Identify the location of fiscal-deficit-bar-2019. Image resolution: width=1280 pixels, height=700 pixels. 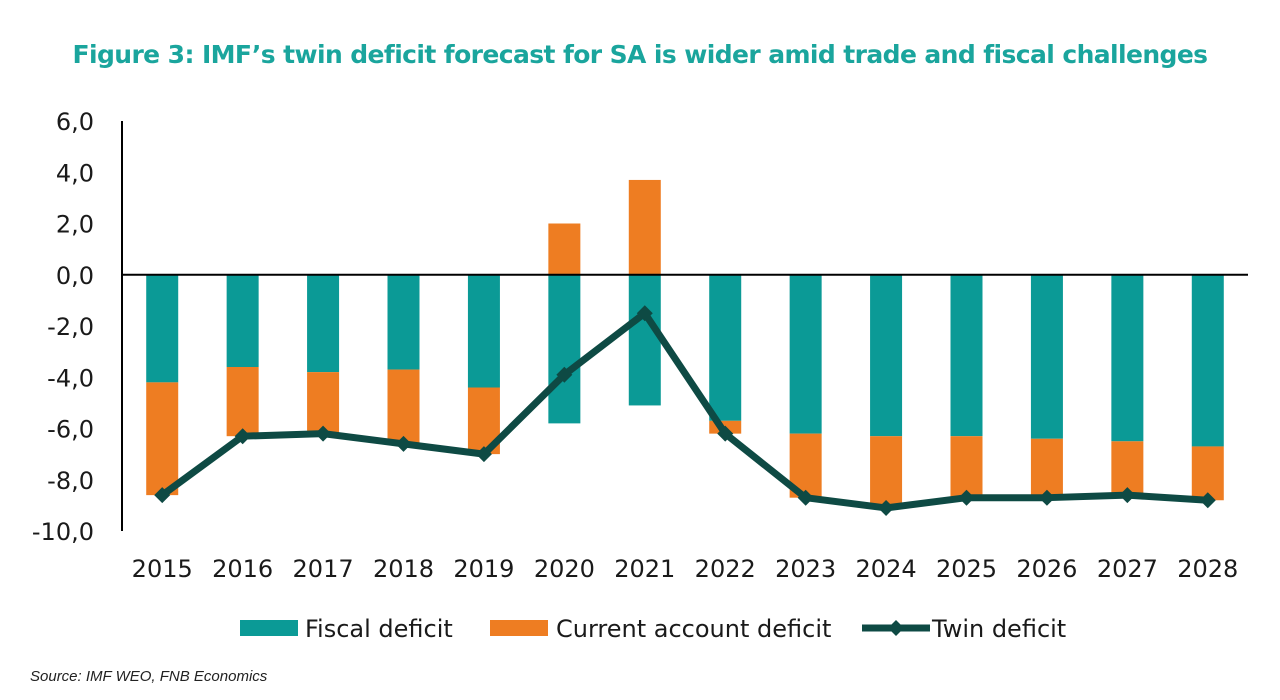
(483, 331).